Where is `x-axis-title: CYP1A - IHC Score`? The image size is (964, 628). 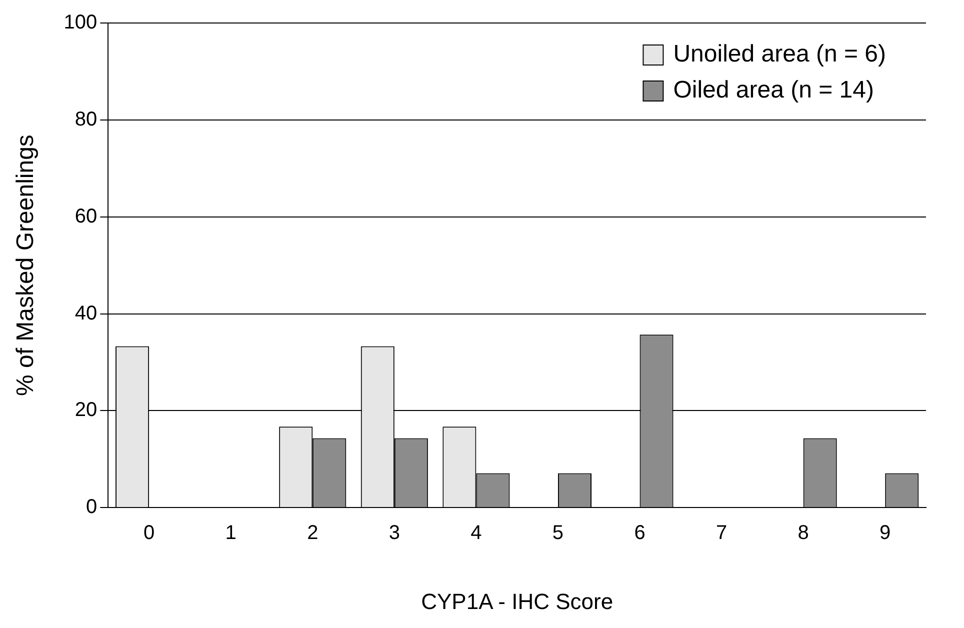
x-axis-title: CYP1A - IHC Score is located at coordinates (517, 601).